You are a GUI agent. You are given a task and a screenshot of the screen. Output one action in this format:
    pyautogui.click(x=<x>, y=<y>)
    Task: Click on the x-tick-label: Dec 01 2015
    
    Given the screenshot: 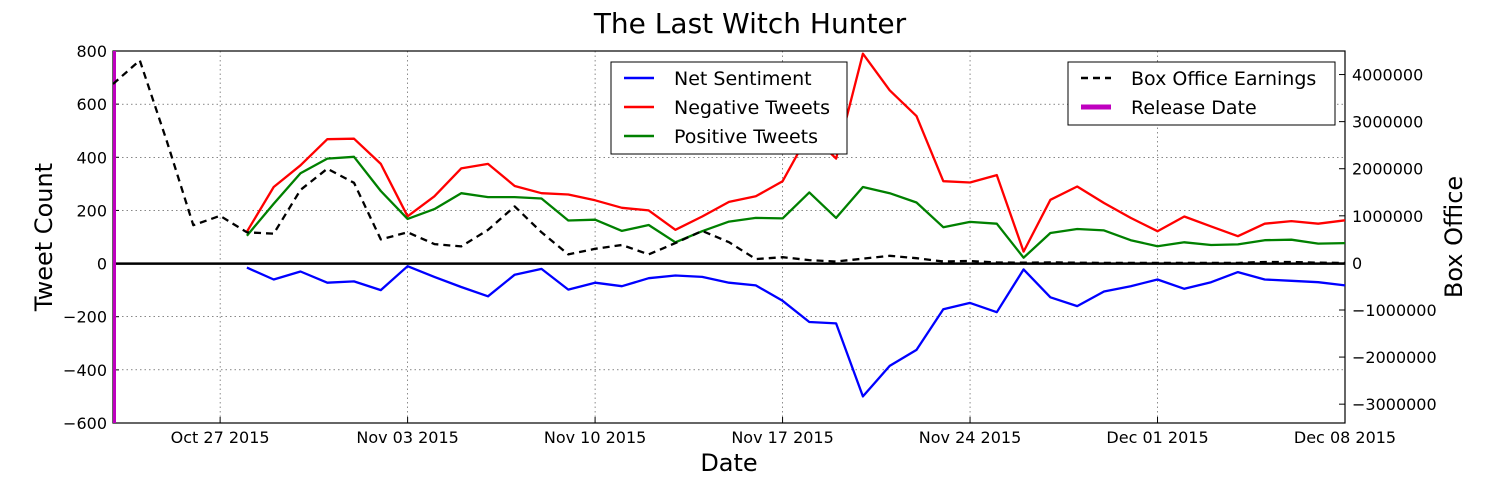 What is the action you would take?
    pyautogui.click(x=1157, y=437)
    